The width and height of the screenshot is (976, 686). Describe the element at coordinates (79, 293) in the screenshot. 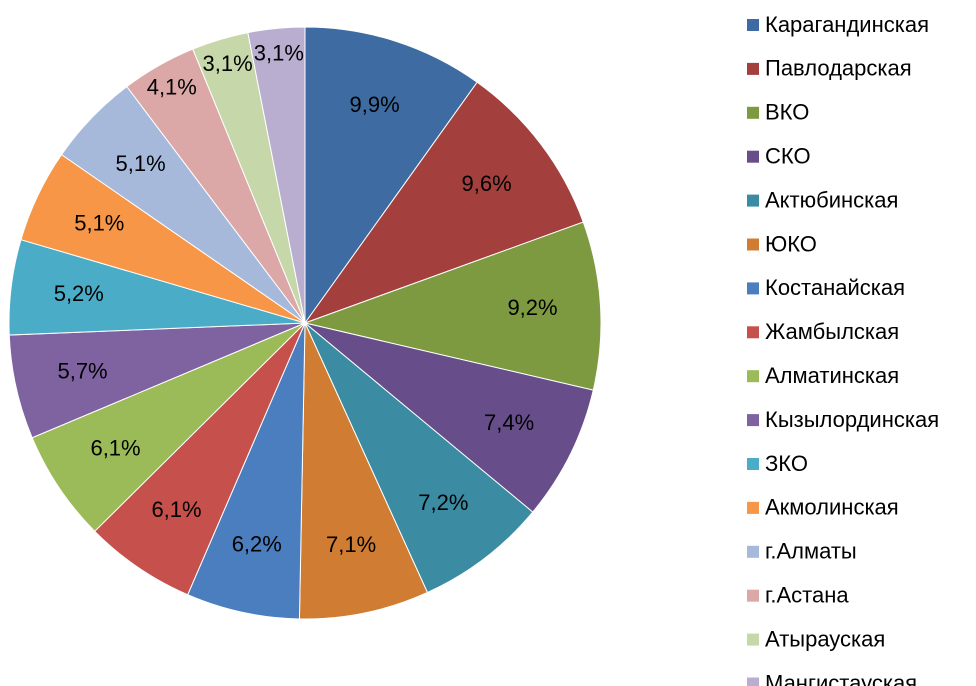

I see `data-label: 5,2%` at that location.